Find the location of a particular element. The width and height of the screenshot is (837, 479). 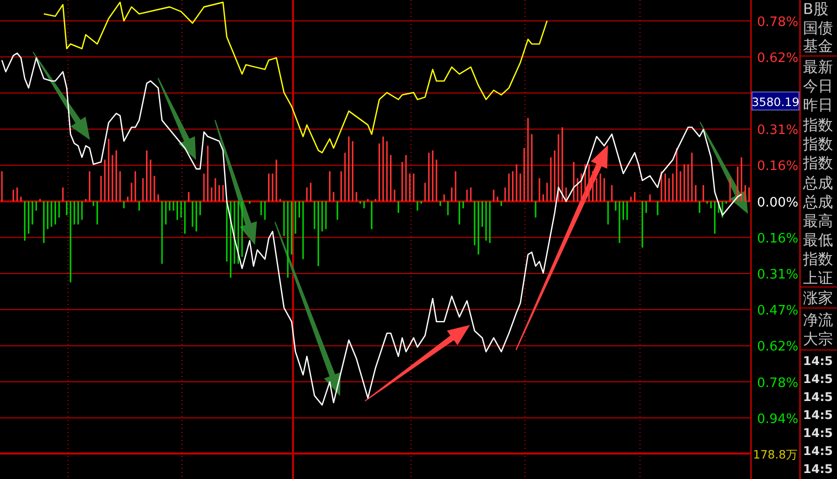

text: 昨日 is located at coordinates (818, 105).